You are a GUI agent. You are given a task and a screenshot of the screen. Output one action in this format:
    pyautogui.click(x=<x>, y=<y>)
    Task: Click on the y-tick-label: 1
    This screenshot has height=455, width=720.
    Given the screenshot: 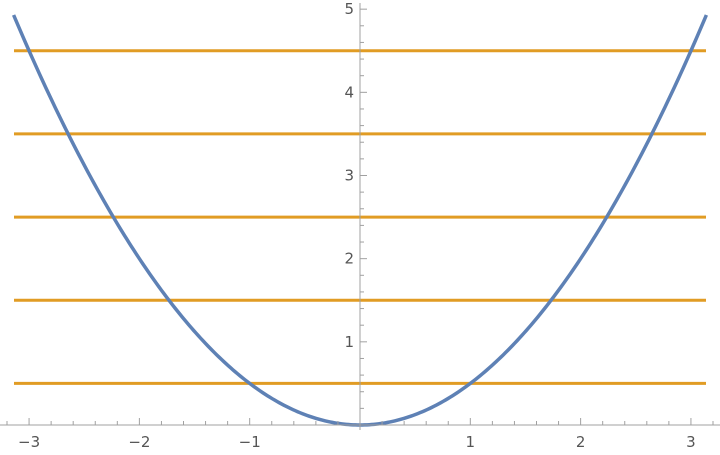 What is the action you would take?
    pyautogui.click(x=349, y=342)
    